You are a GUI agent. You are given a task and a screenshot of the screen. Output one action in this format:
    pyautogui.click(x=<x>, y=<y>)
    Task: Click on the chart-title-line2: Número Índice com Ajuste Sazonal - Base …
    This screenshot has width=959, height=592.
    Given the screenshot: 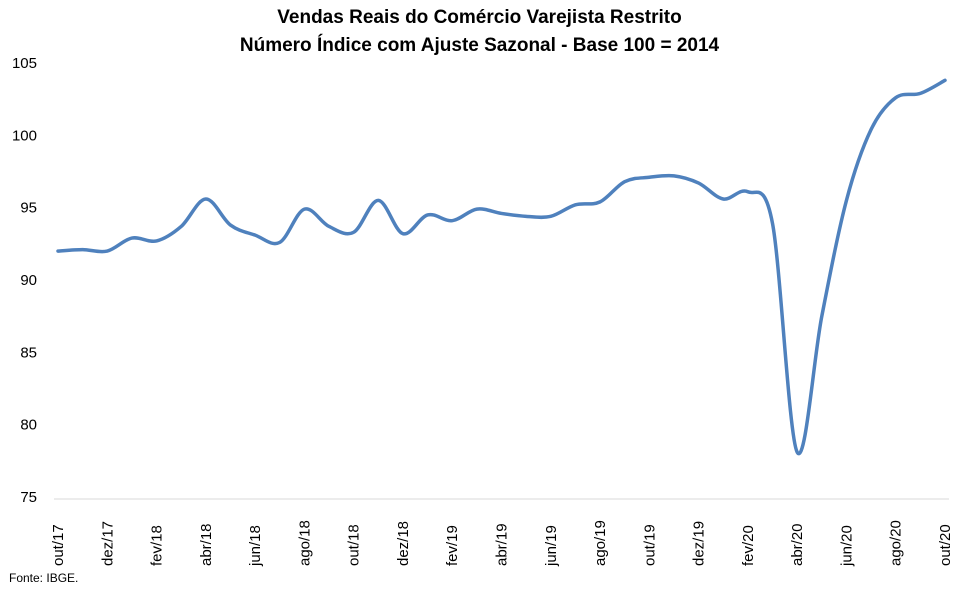 What is the action you would take?
    pyautogui.click(x=479, y=45)
    